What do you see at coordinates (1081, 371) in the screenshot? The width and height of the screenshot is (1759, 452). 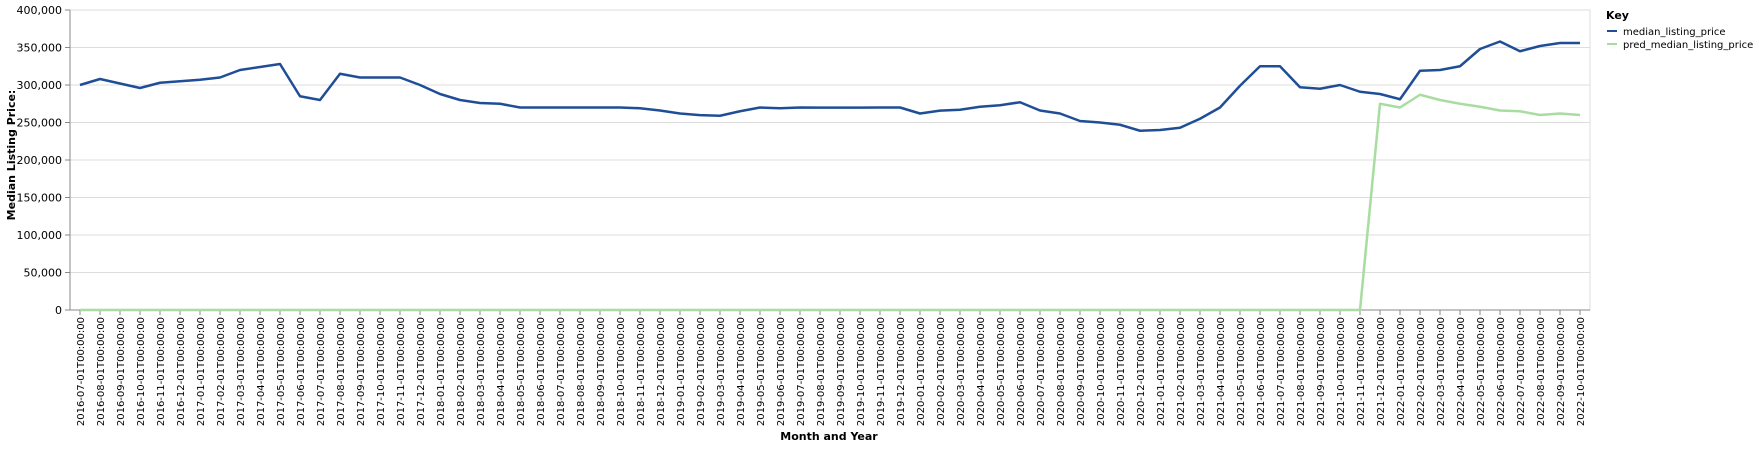 I see `x-tick-label: 2020-09-01T00:00:00` at bounding box center [1081, 371].